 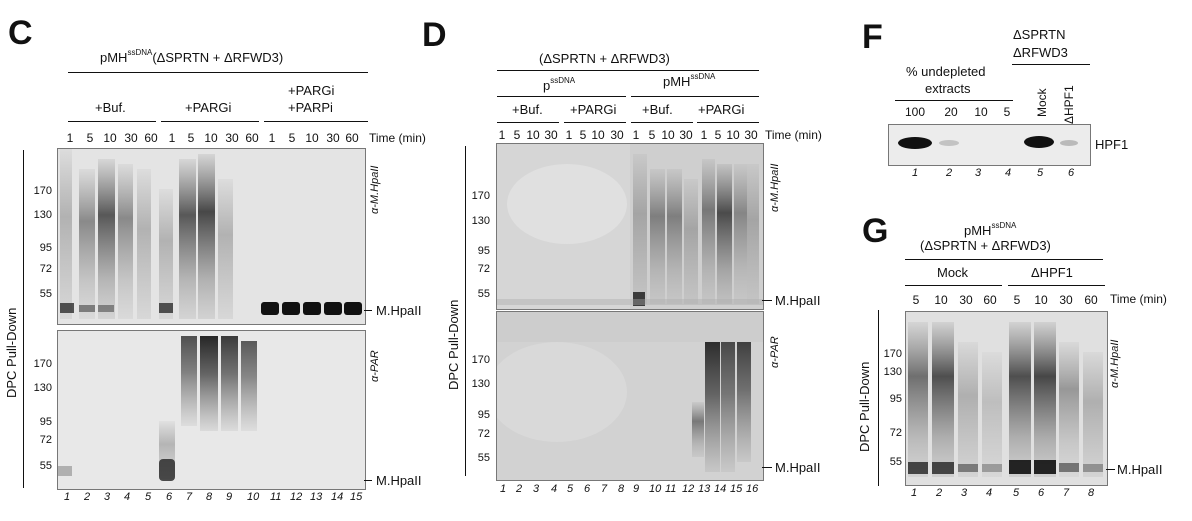 I want to click on group-label: ΔHPF1, so click(x=1052, y=272).